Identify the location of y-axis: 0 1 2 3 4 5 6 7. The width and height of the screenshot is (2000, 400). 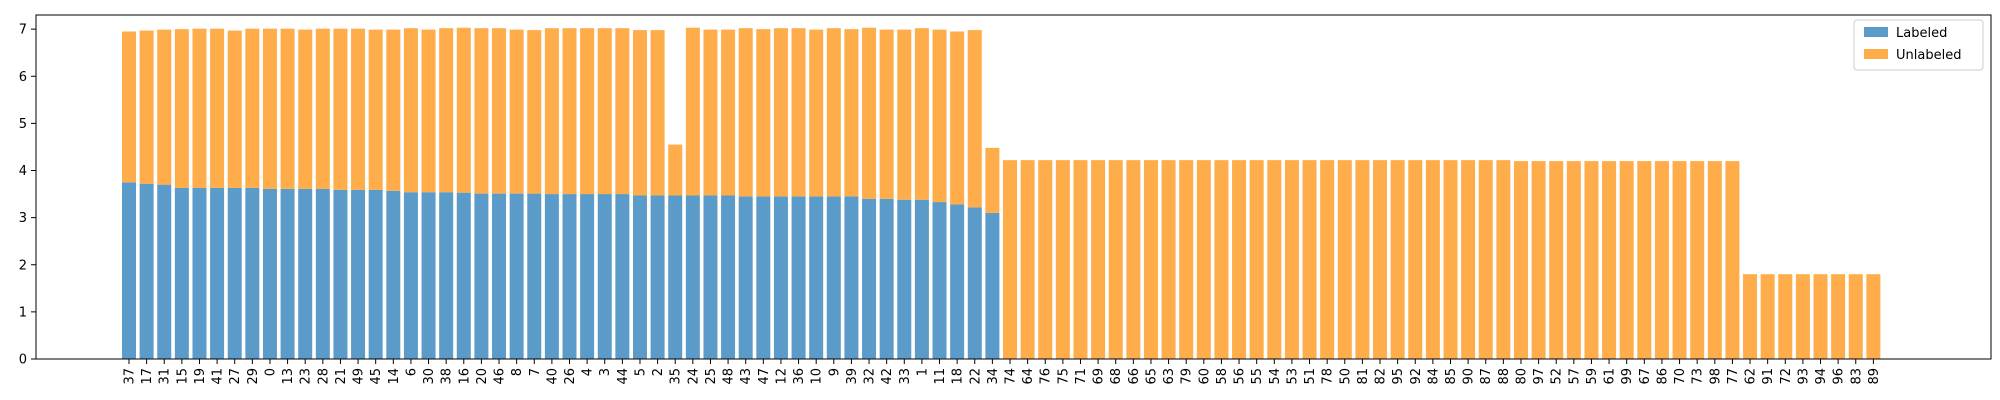
(27, 195).